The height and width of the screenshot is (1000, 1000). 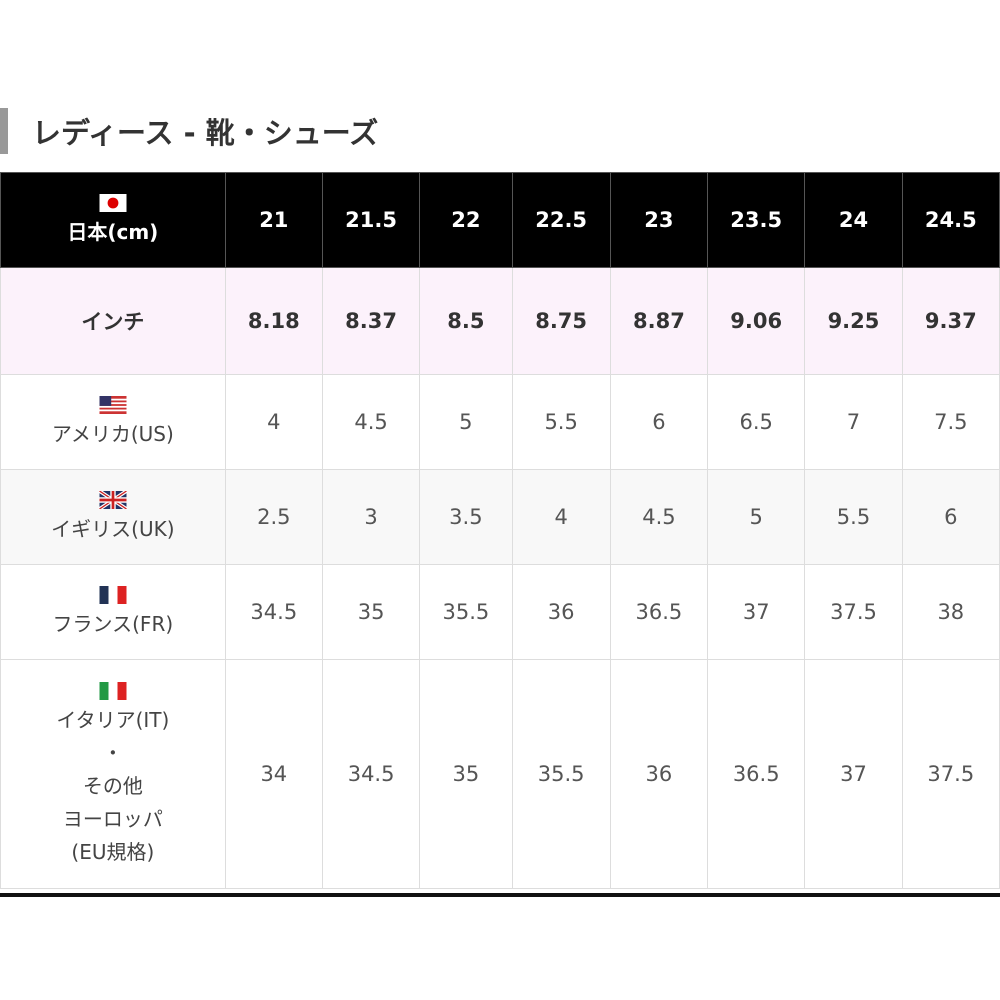 What do you see at coordinates (853, 422) in the screenshot?
I see `size-cell: 7` at bounding box center [853, 422].